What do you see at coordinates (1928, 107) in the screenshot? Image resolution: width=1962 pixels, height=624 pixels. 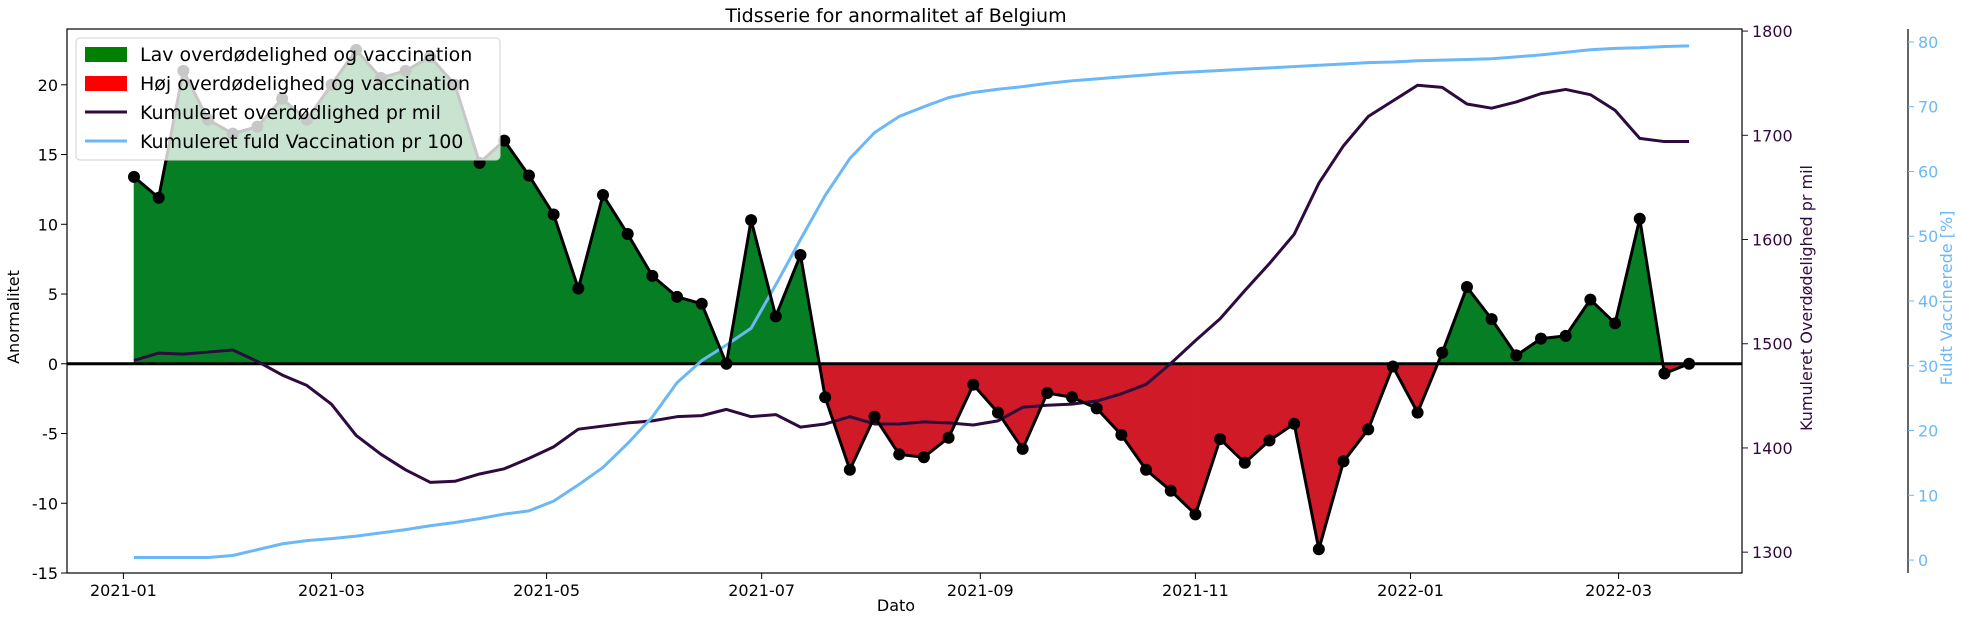 I see `y-right2-tick-label: 70` at bounding box center [1928, 107].